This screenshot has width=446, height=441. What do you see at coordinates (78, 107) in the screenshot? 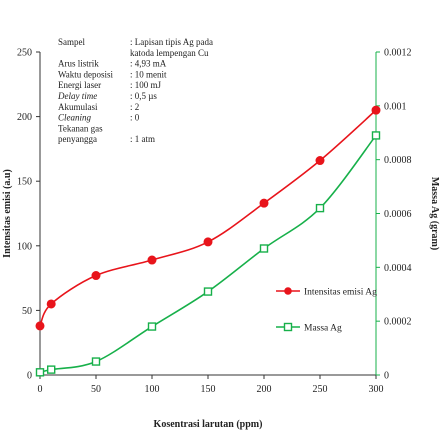
I see `info-label: Akumulasi` at bounding box center [78, 107].